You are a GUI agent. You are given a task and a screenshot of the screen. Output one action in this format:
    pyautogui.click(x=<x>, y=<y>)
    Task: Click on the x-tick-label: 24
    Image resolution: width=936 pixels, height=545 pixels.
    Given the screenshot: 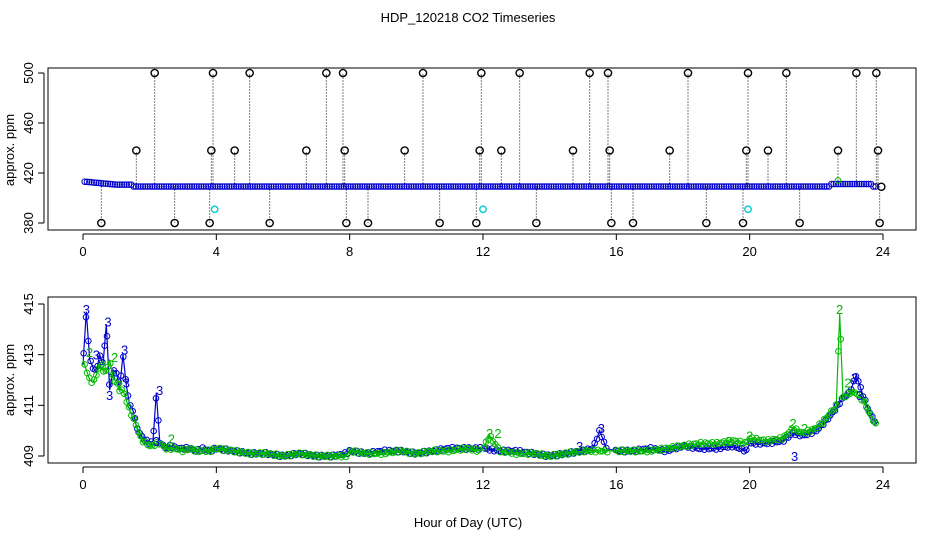 What is the action you would take?
    pyautogui.click(x=883, y=484)
    